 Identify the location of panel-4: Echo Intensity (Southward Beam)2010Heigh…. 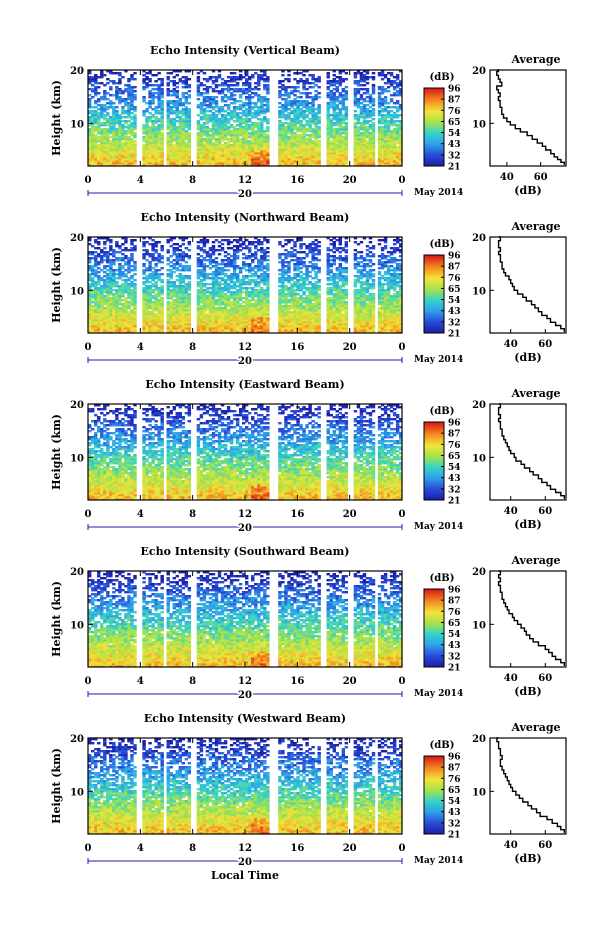
(308, 623).